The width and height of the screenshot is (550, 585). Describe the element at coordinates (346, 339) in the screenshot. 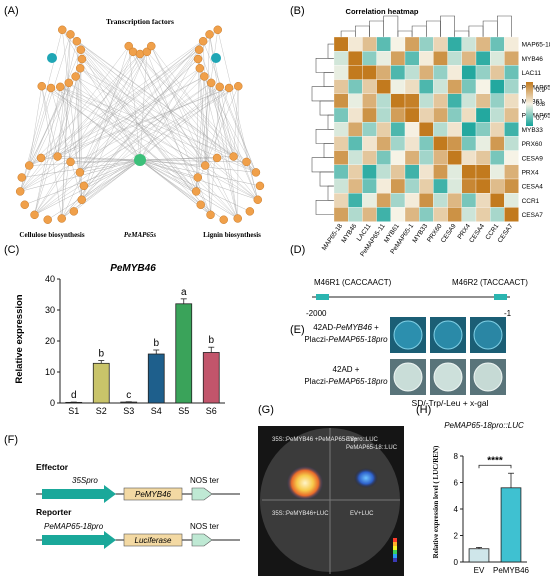

I see `e-row1-line2: Placzi-PeMAP65-18pro` at that location.